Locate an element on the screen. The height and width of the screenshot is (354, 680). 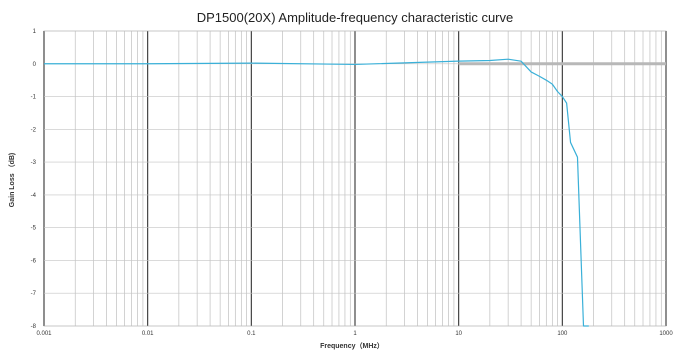
y-tick-label: -5 is located at coordinates (34, 229).